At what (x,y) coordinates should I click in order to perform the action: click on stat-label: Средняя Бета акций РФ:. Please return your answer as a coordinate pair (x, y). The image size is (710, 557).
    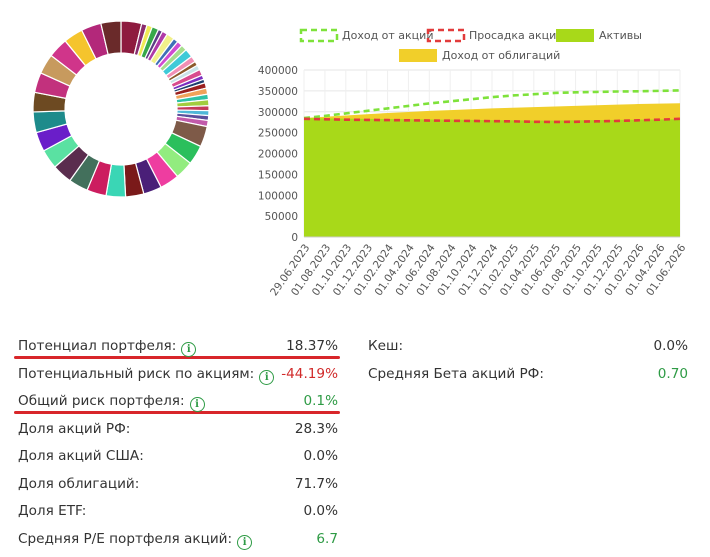
    Looking at the image, I should click on (456, 373).